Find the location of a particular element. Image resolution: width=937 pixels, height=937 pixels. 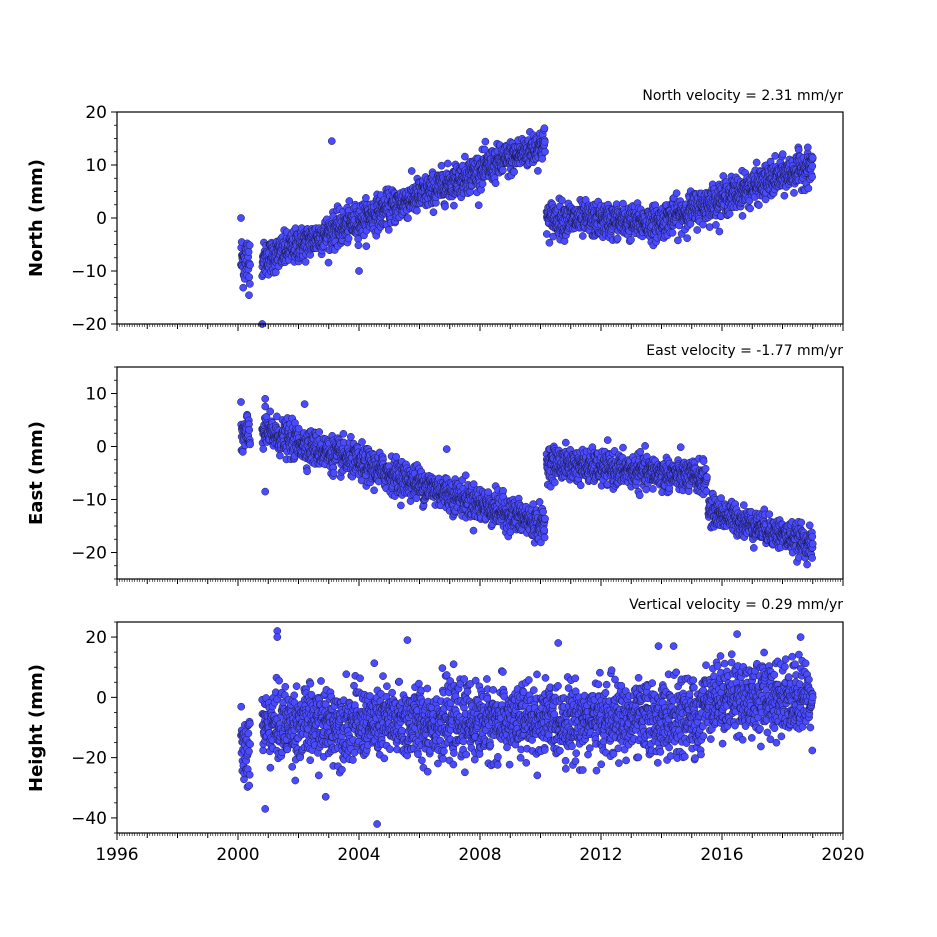

y-tick-label: 0 is located at coordinates (101, 219).